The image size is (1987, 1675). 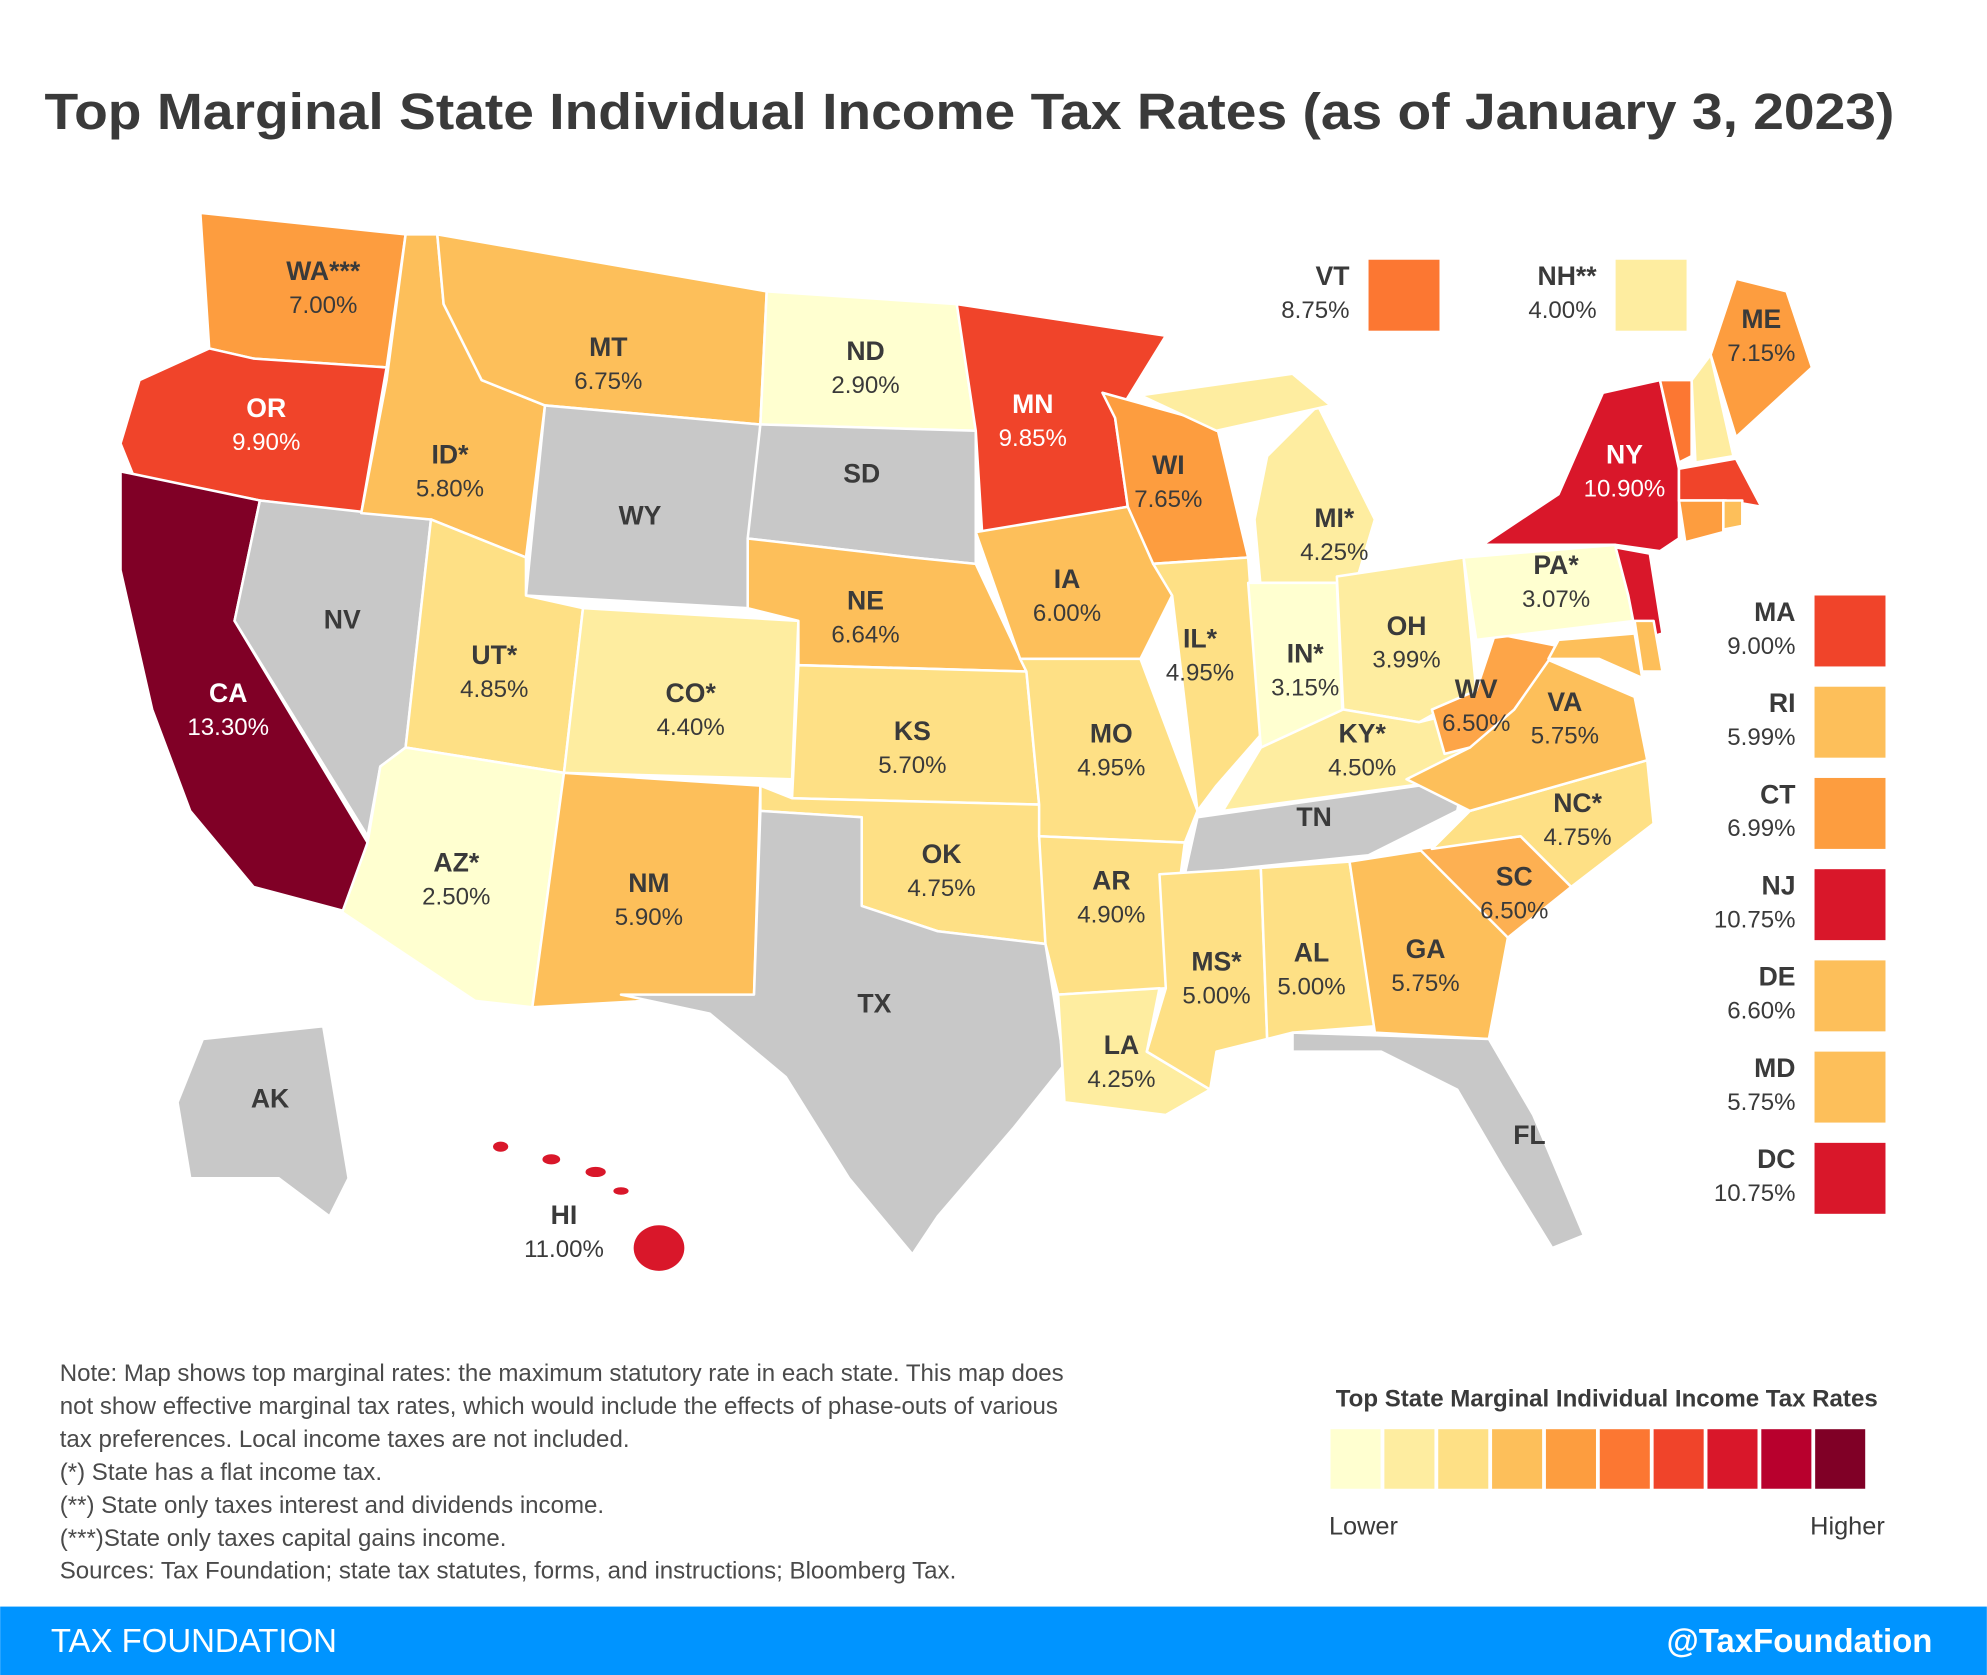 What do you see at coordinates (1311, 953) in the screenshot?
I see `state-name: AL` at bounding box center [1311, 953].